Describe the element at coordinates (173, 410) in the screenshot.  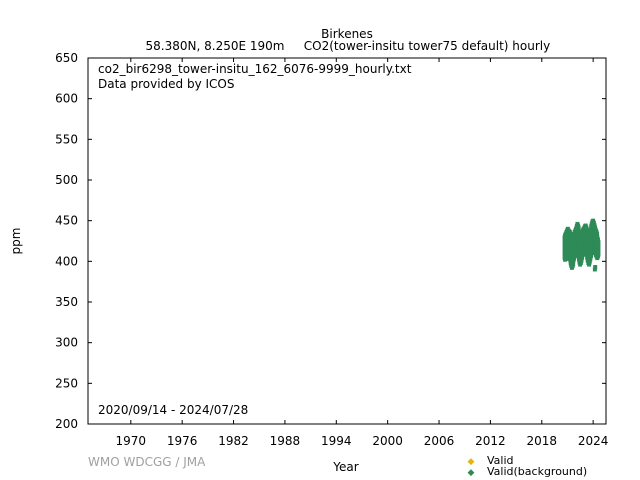
I see `period-label: 2020/09/14 - 2024/07/28` at that location.